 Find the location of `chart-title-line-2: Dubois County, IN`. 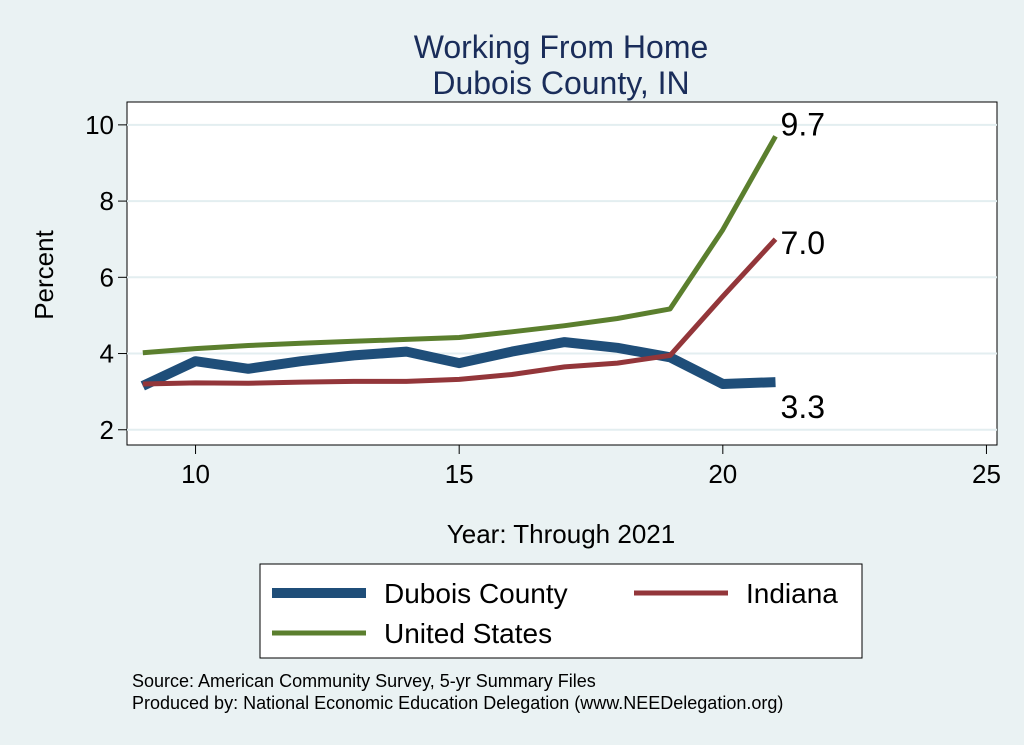

chart-title-line-2: Dubois County, IN is located at coordinates (560, 83).